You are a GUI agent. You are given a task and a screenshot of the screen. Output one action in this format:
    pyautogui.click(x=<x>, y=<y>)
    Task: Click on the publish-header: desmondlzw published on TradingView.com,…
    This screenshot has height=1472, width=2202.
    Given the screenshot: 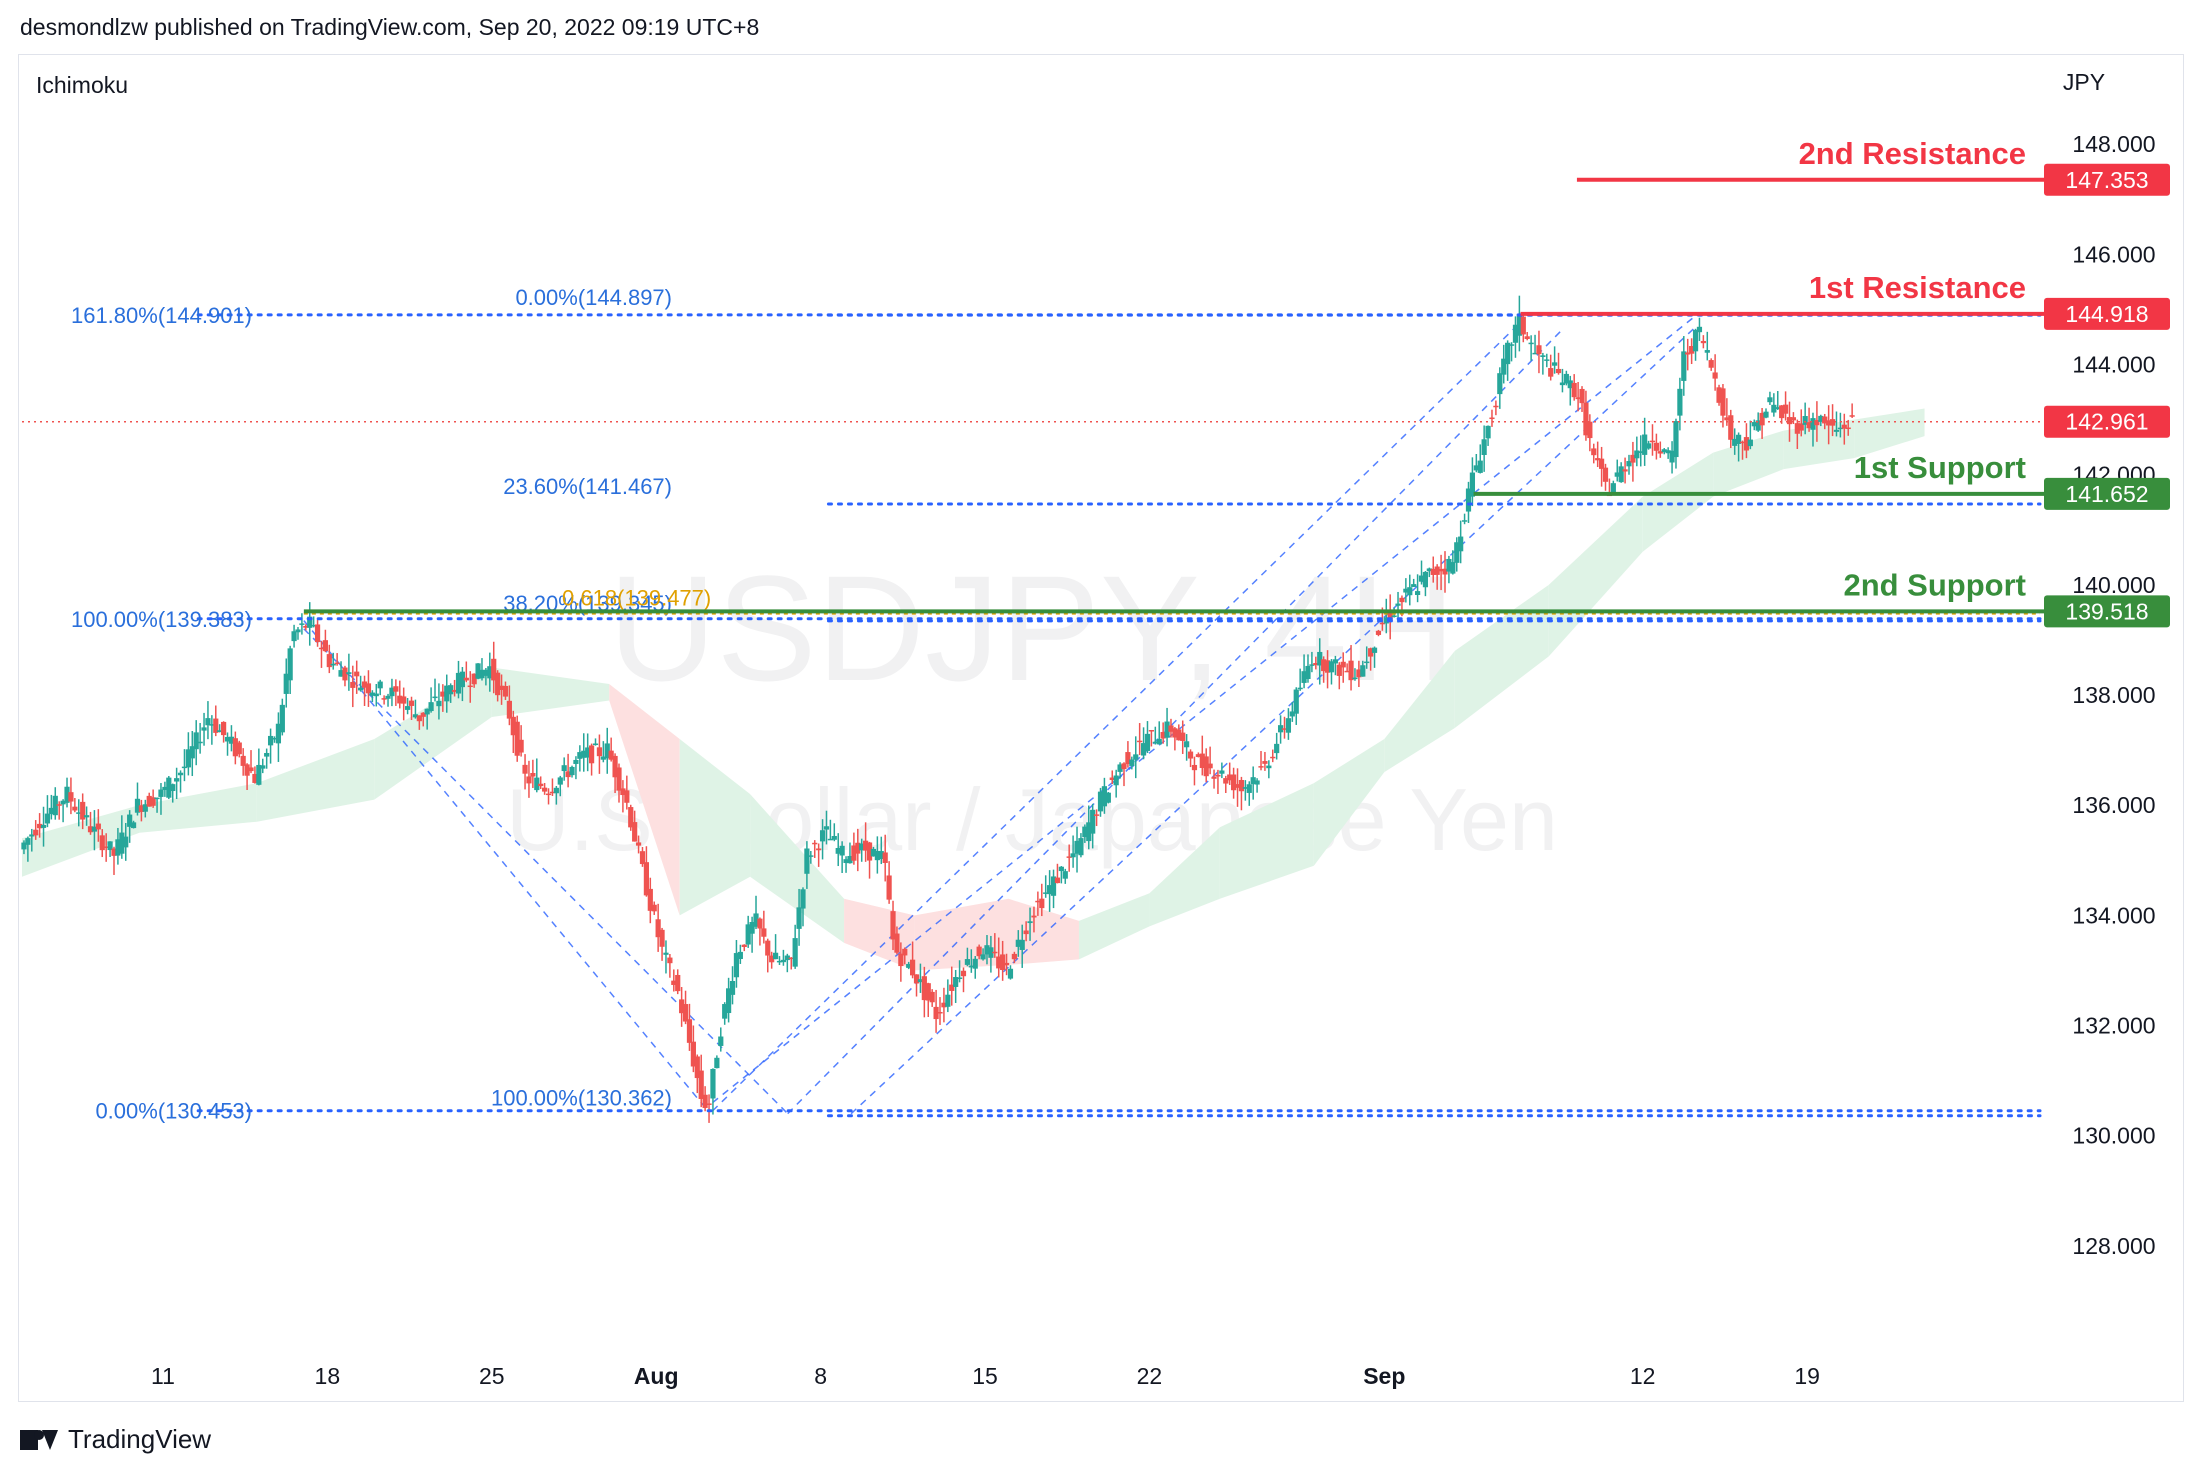 What is the action you would take?
    pyautogui.click(x=390, y=27)
    